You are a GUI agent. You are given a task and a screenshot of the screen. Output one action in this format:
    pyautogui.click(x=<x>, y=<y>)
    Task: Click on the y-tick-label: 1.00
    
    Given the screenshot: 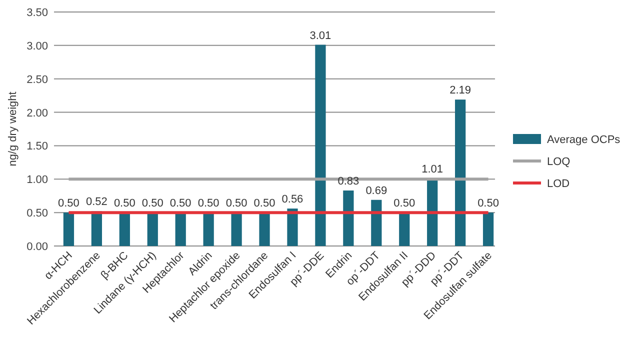 What is the action you would take?
    pyautogui.click(x=37, y=180)
    